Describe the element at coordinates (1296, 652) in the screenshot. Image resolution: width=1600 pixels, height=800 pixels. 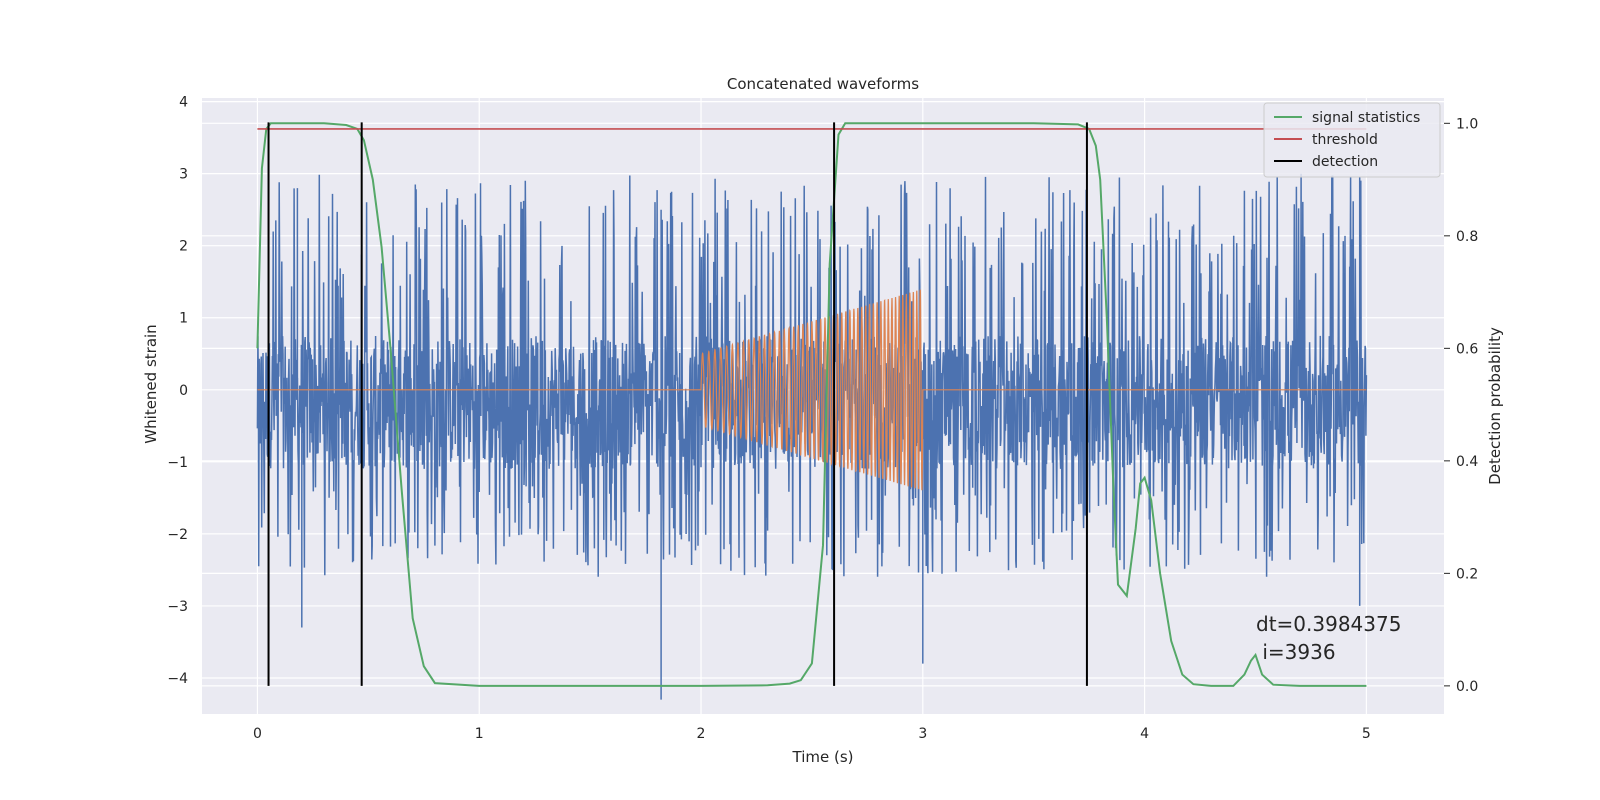
I see `annotation-i: i=3936` at that location.